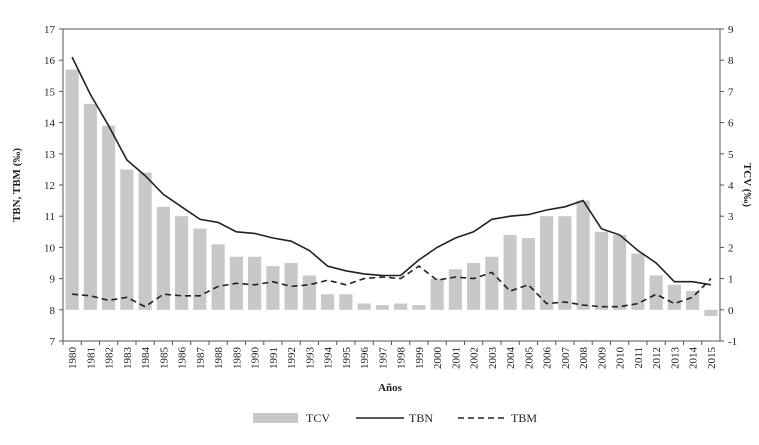 The height and width of the screenshot is (445, 759). I want to click on x-tick-label: 1984, so click(146, 358).